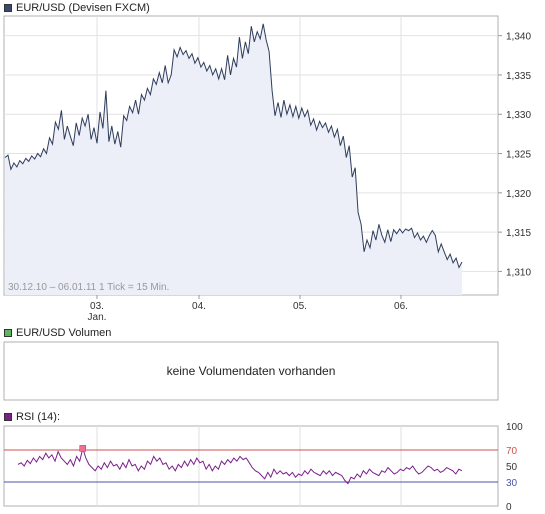 Image resolution: width=545 pixels, height=514 pixels. I want to click on price-y-tick-label: 1,315, so click(518, 233).